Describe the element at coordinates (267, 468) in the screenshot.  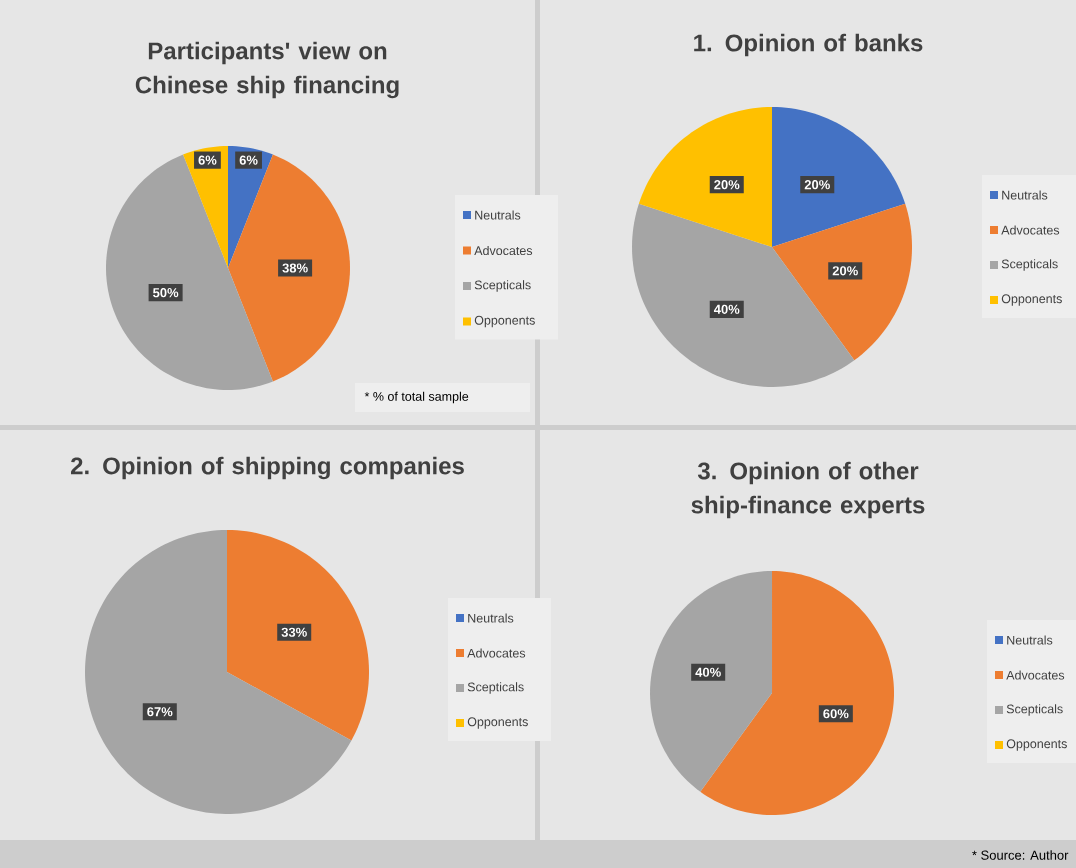
I see `chart-title: 2. Opinion of shipping companies` at that location.